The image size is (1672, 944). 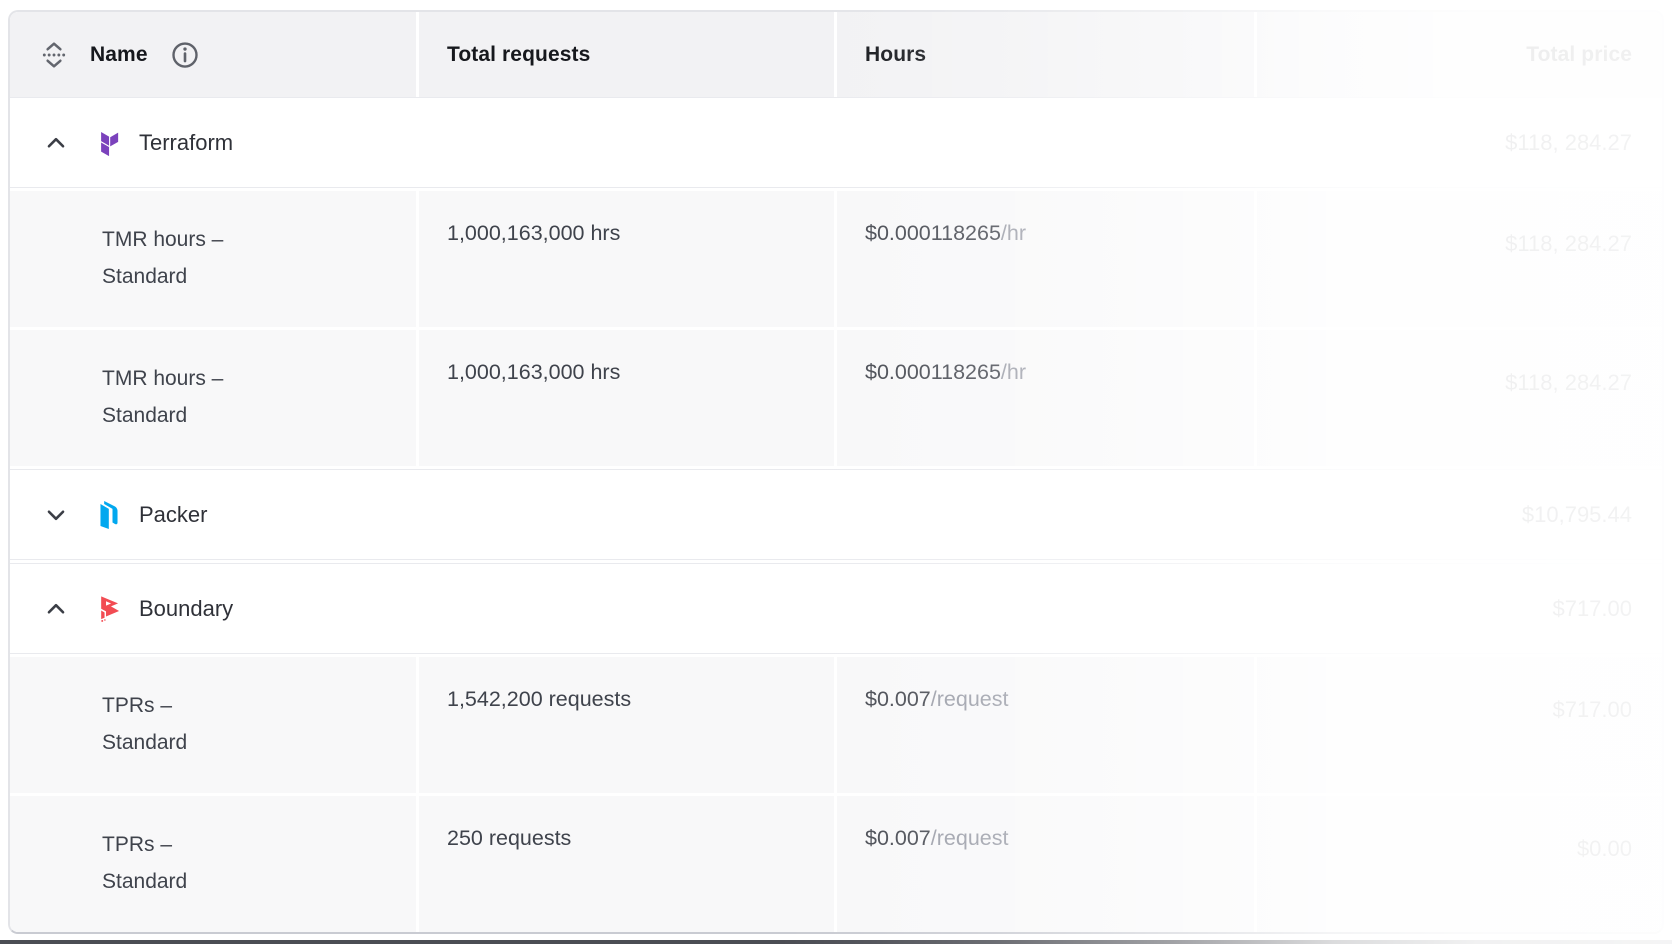 What do you see at coordinates (1459, 54) in the screenshot?
I see `header-cell-total-price: Total price` at bounding box center [1459, 54].